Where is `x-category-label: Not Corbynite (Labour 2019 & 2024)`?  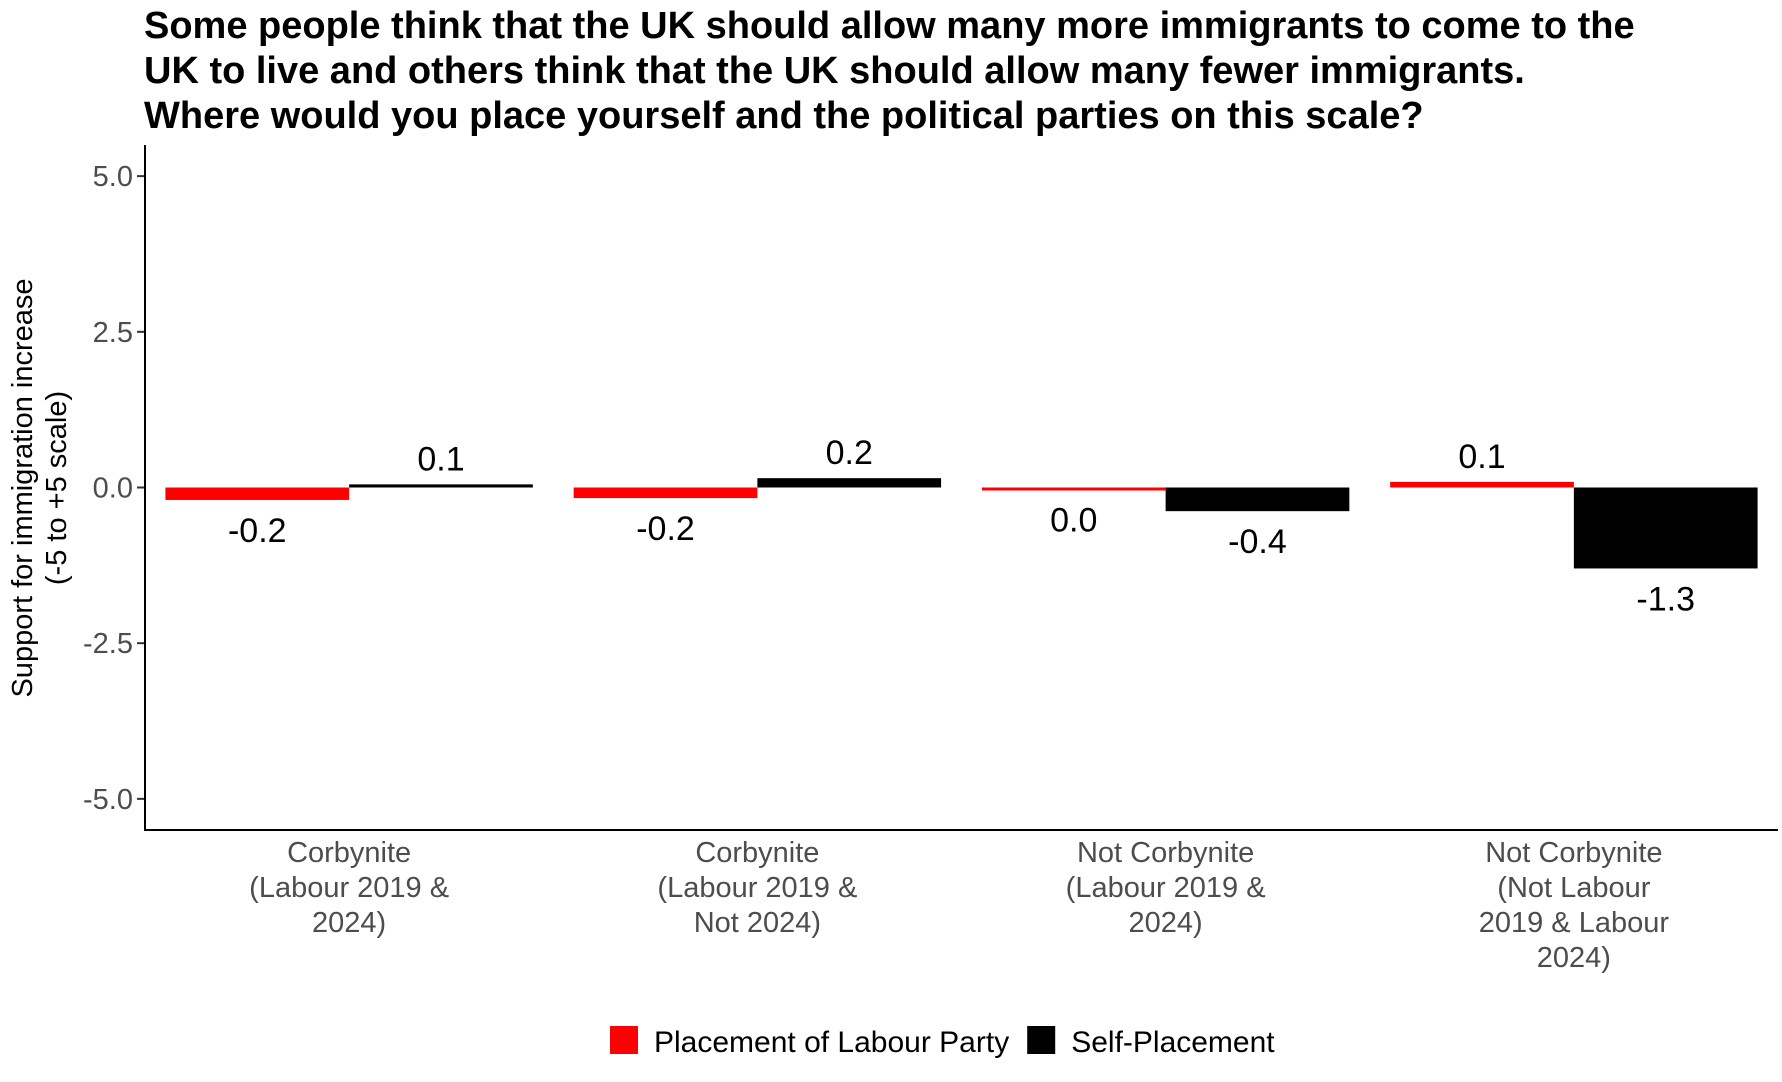 x-category-label: Not Corbynite (Labour 2019 & 2024) is located at coordinates (1166, 888).